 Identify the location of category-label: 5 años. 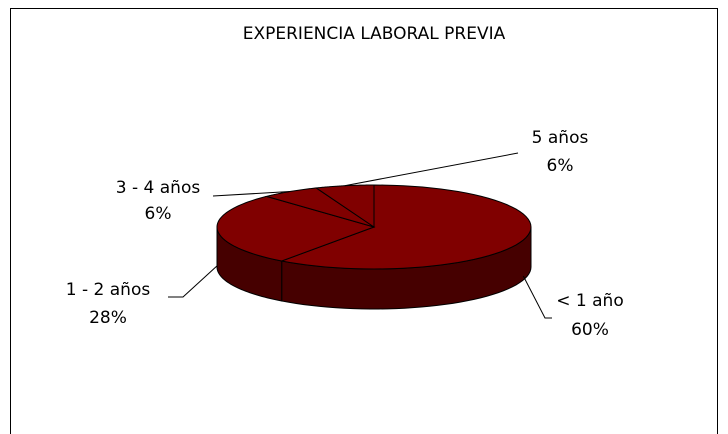
(560, 138).